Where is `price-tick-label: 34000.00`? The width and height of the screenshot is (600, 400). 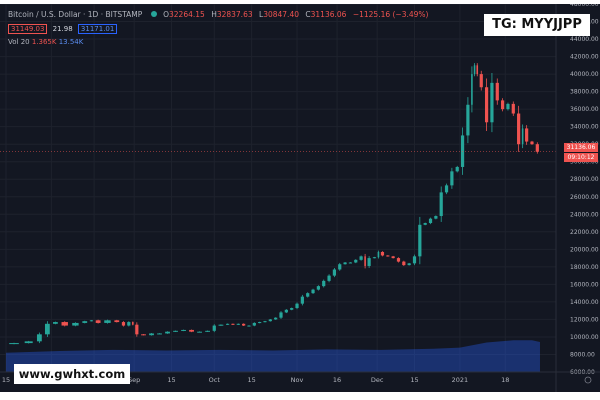 price-tick-label: 34000.00 is located at coordinates (584, 127).